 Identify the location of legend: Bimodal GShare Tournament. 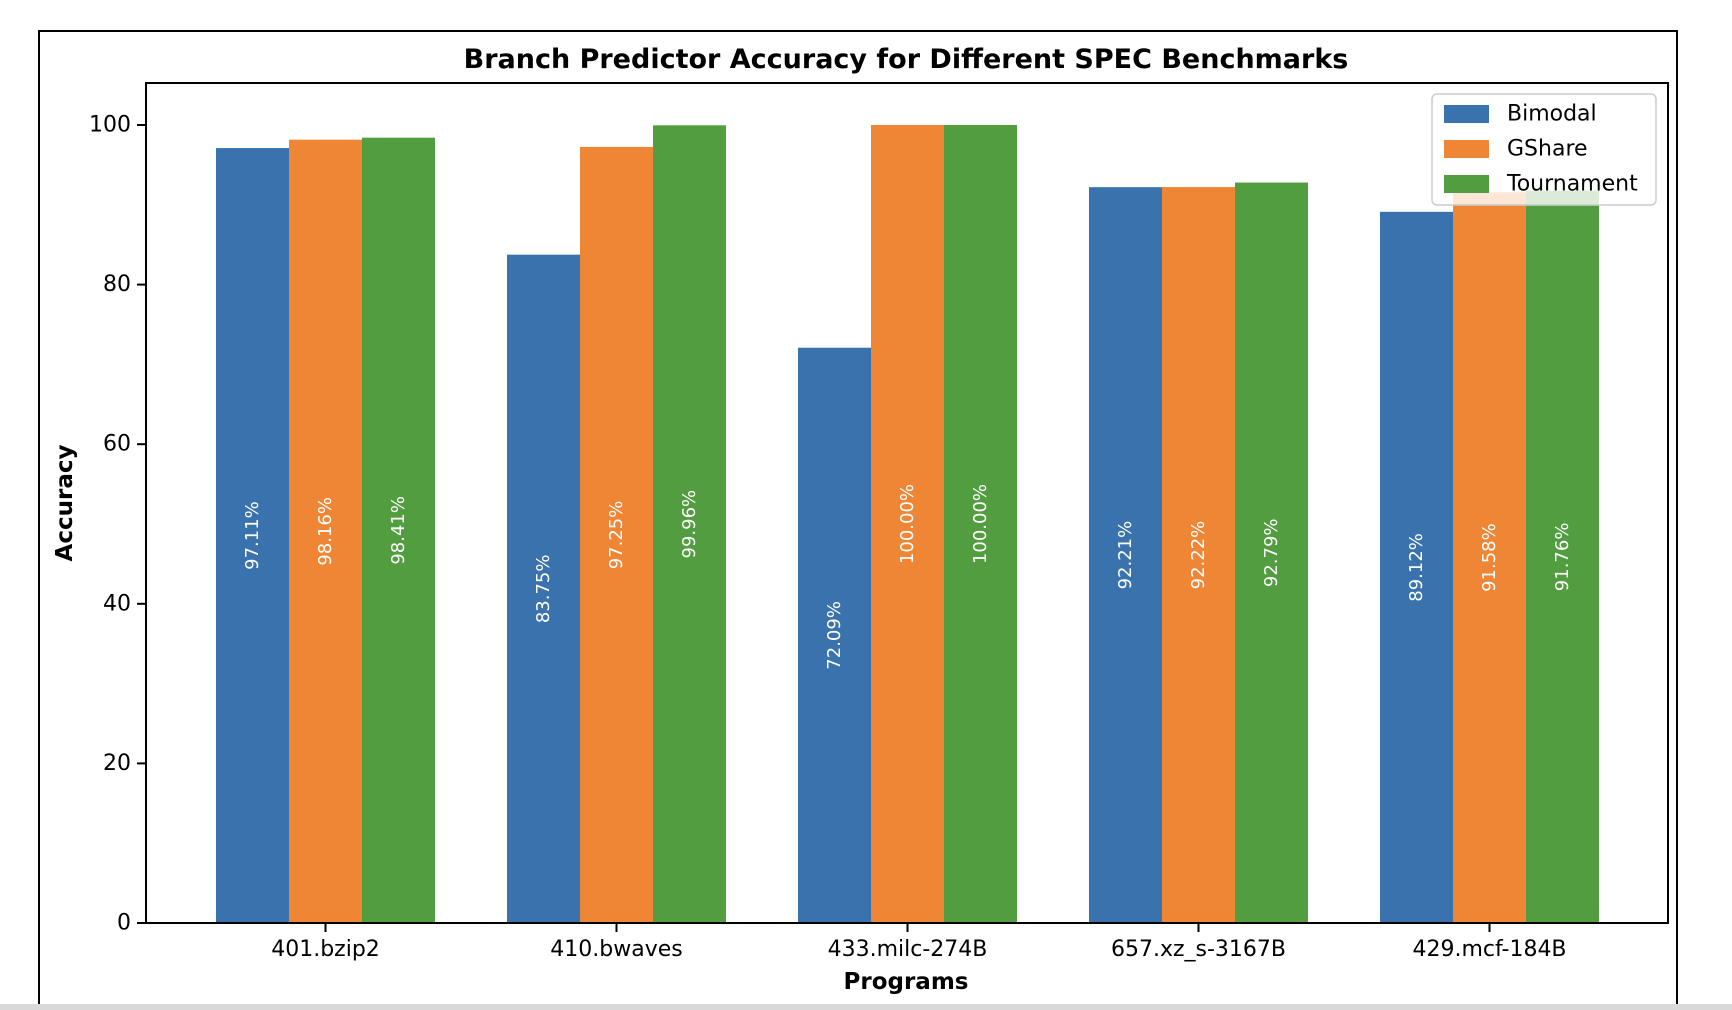
(1544, 149).